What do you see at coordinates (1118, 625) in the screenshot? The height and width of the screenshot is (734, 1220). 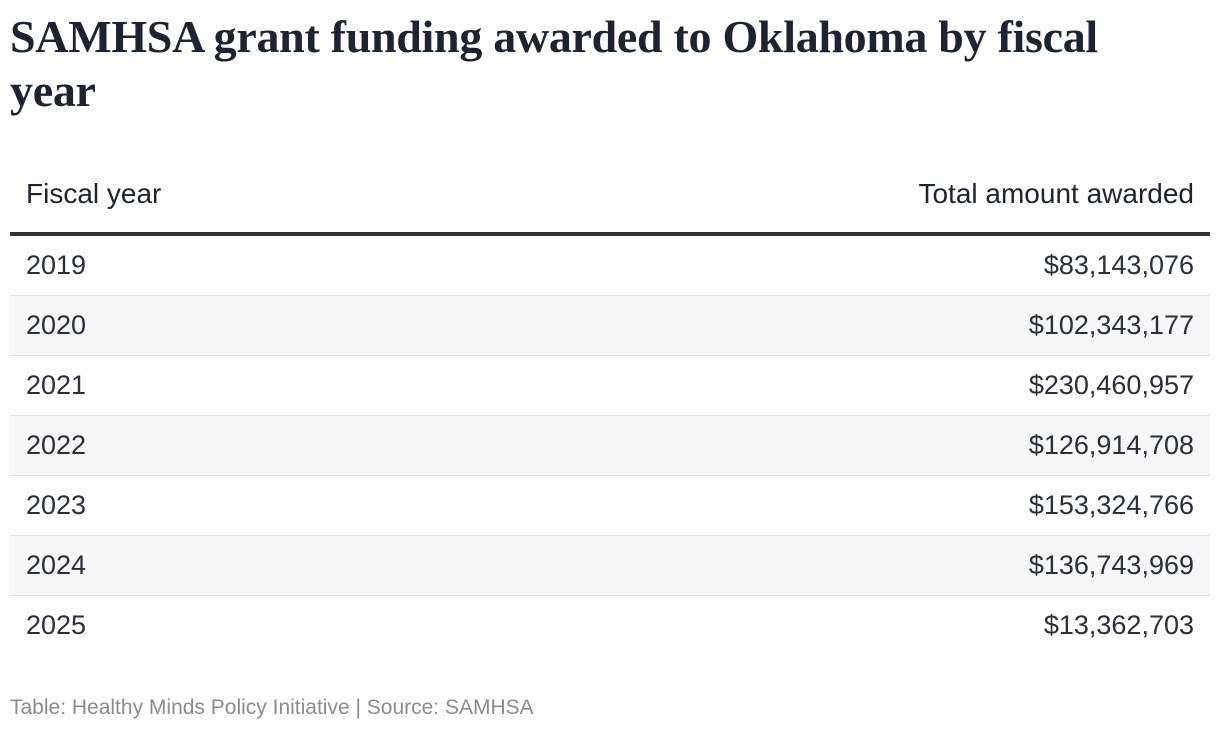 I see `amount-awarded-cell: $13,362,703` at bounding box center [1118, 625].